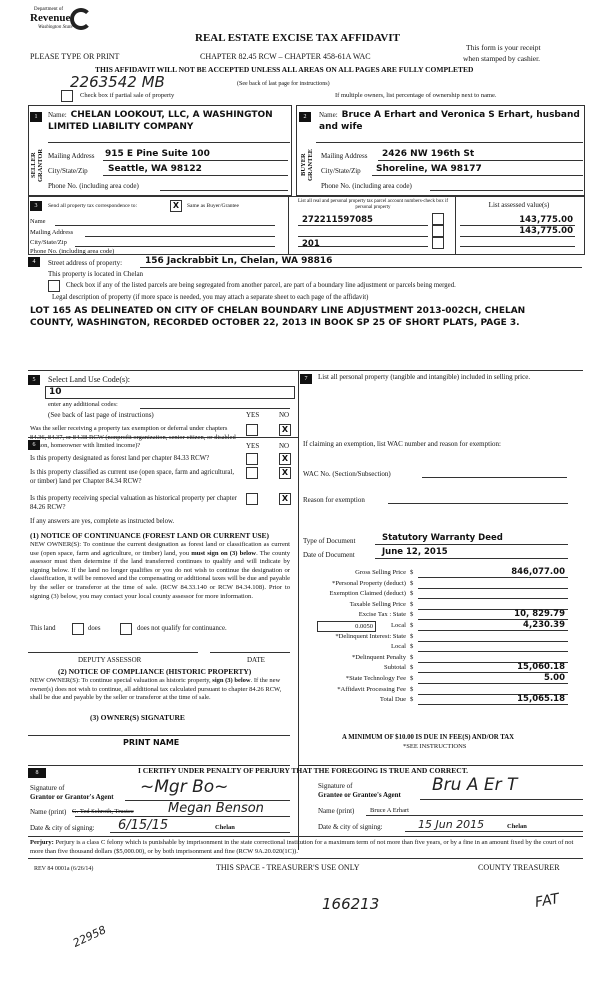 This screenshot has height=997, width=600. Describe the element at coordinates (225, 827) in the screenshot. I see `grantor-city: Chelan` at that location.